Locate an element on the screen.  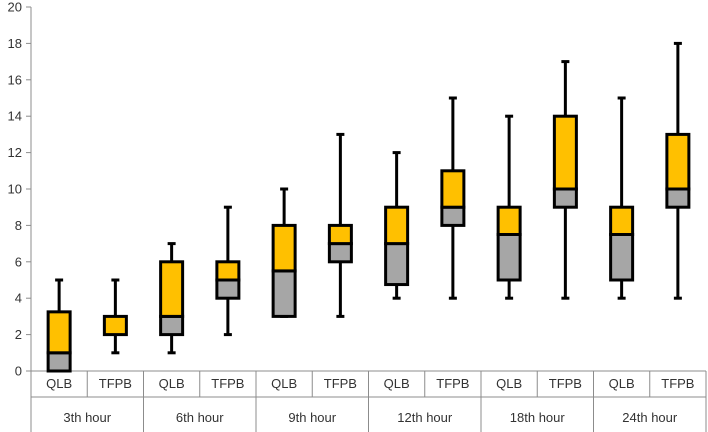
y-tick-label: 4 is located at coordinates (18, 298).